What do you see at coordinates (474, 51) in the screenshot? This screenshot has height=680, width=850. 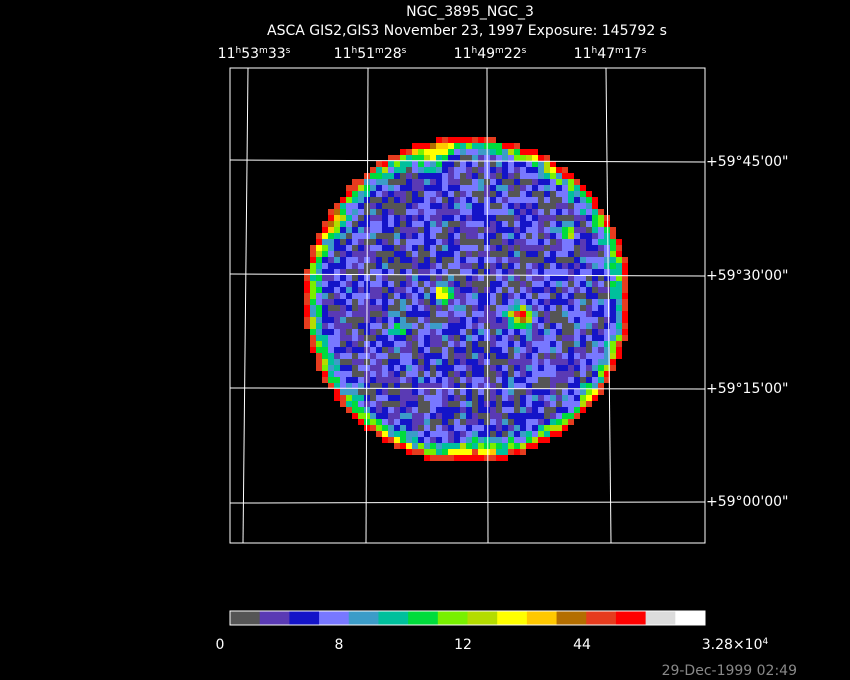 I see `text-part: h` at bounding box center [474, 51].